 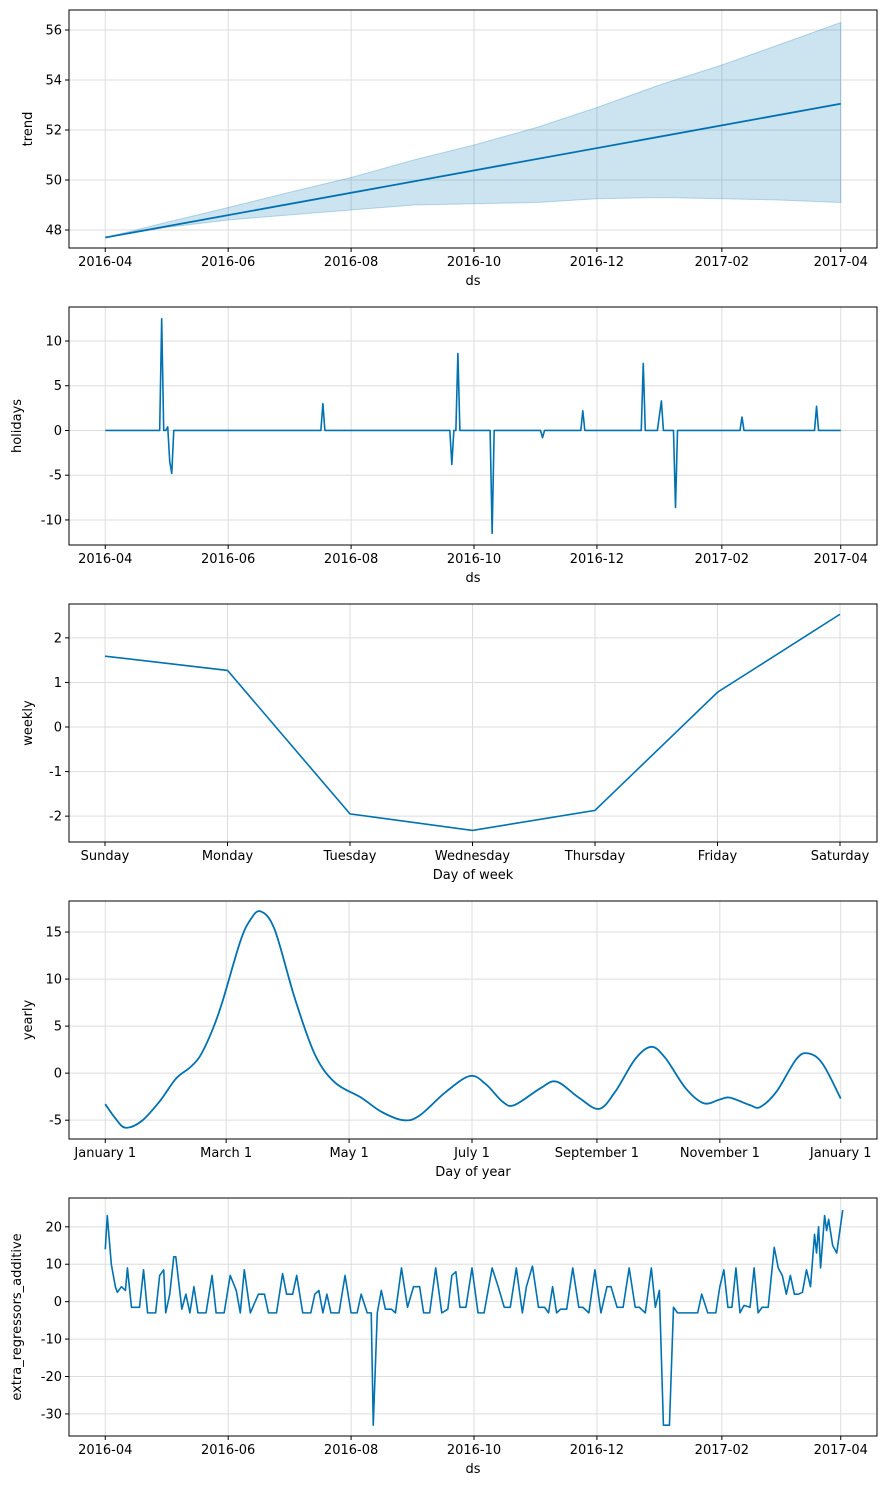 I want to click on y-tick-label: 15, so click(x=53, y=933).